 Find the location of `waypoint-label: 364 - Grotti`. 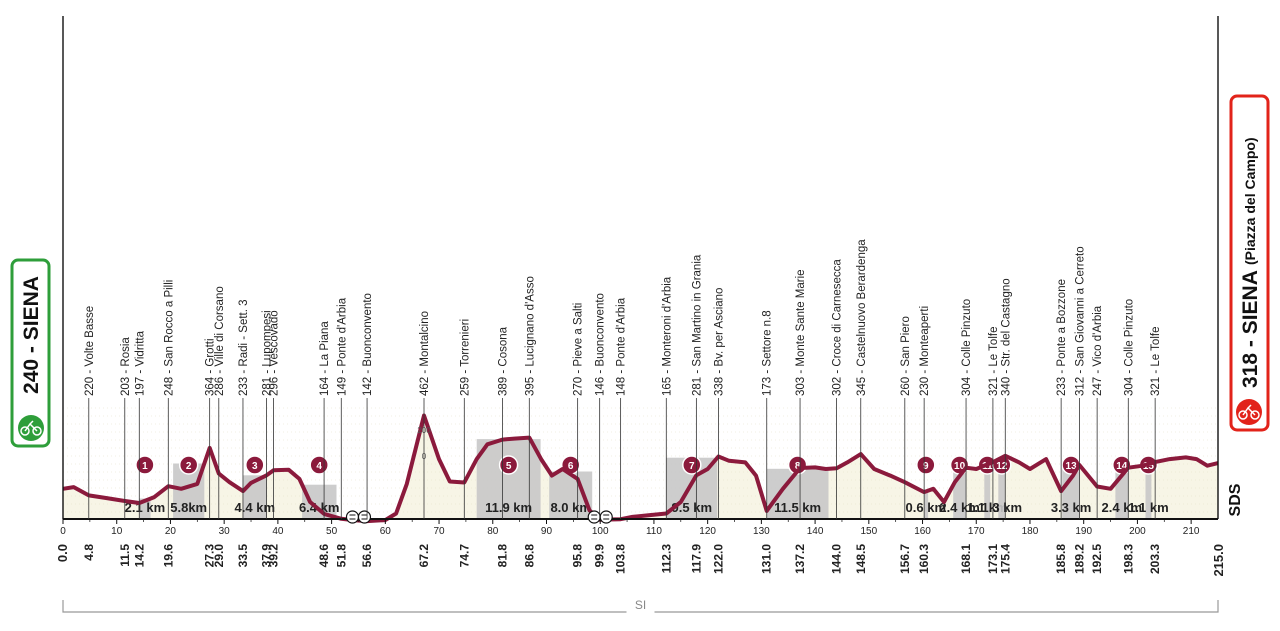

waypoint-label: 364 - Grotti is located at coordinates (211, 367).